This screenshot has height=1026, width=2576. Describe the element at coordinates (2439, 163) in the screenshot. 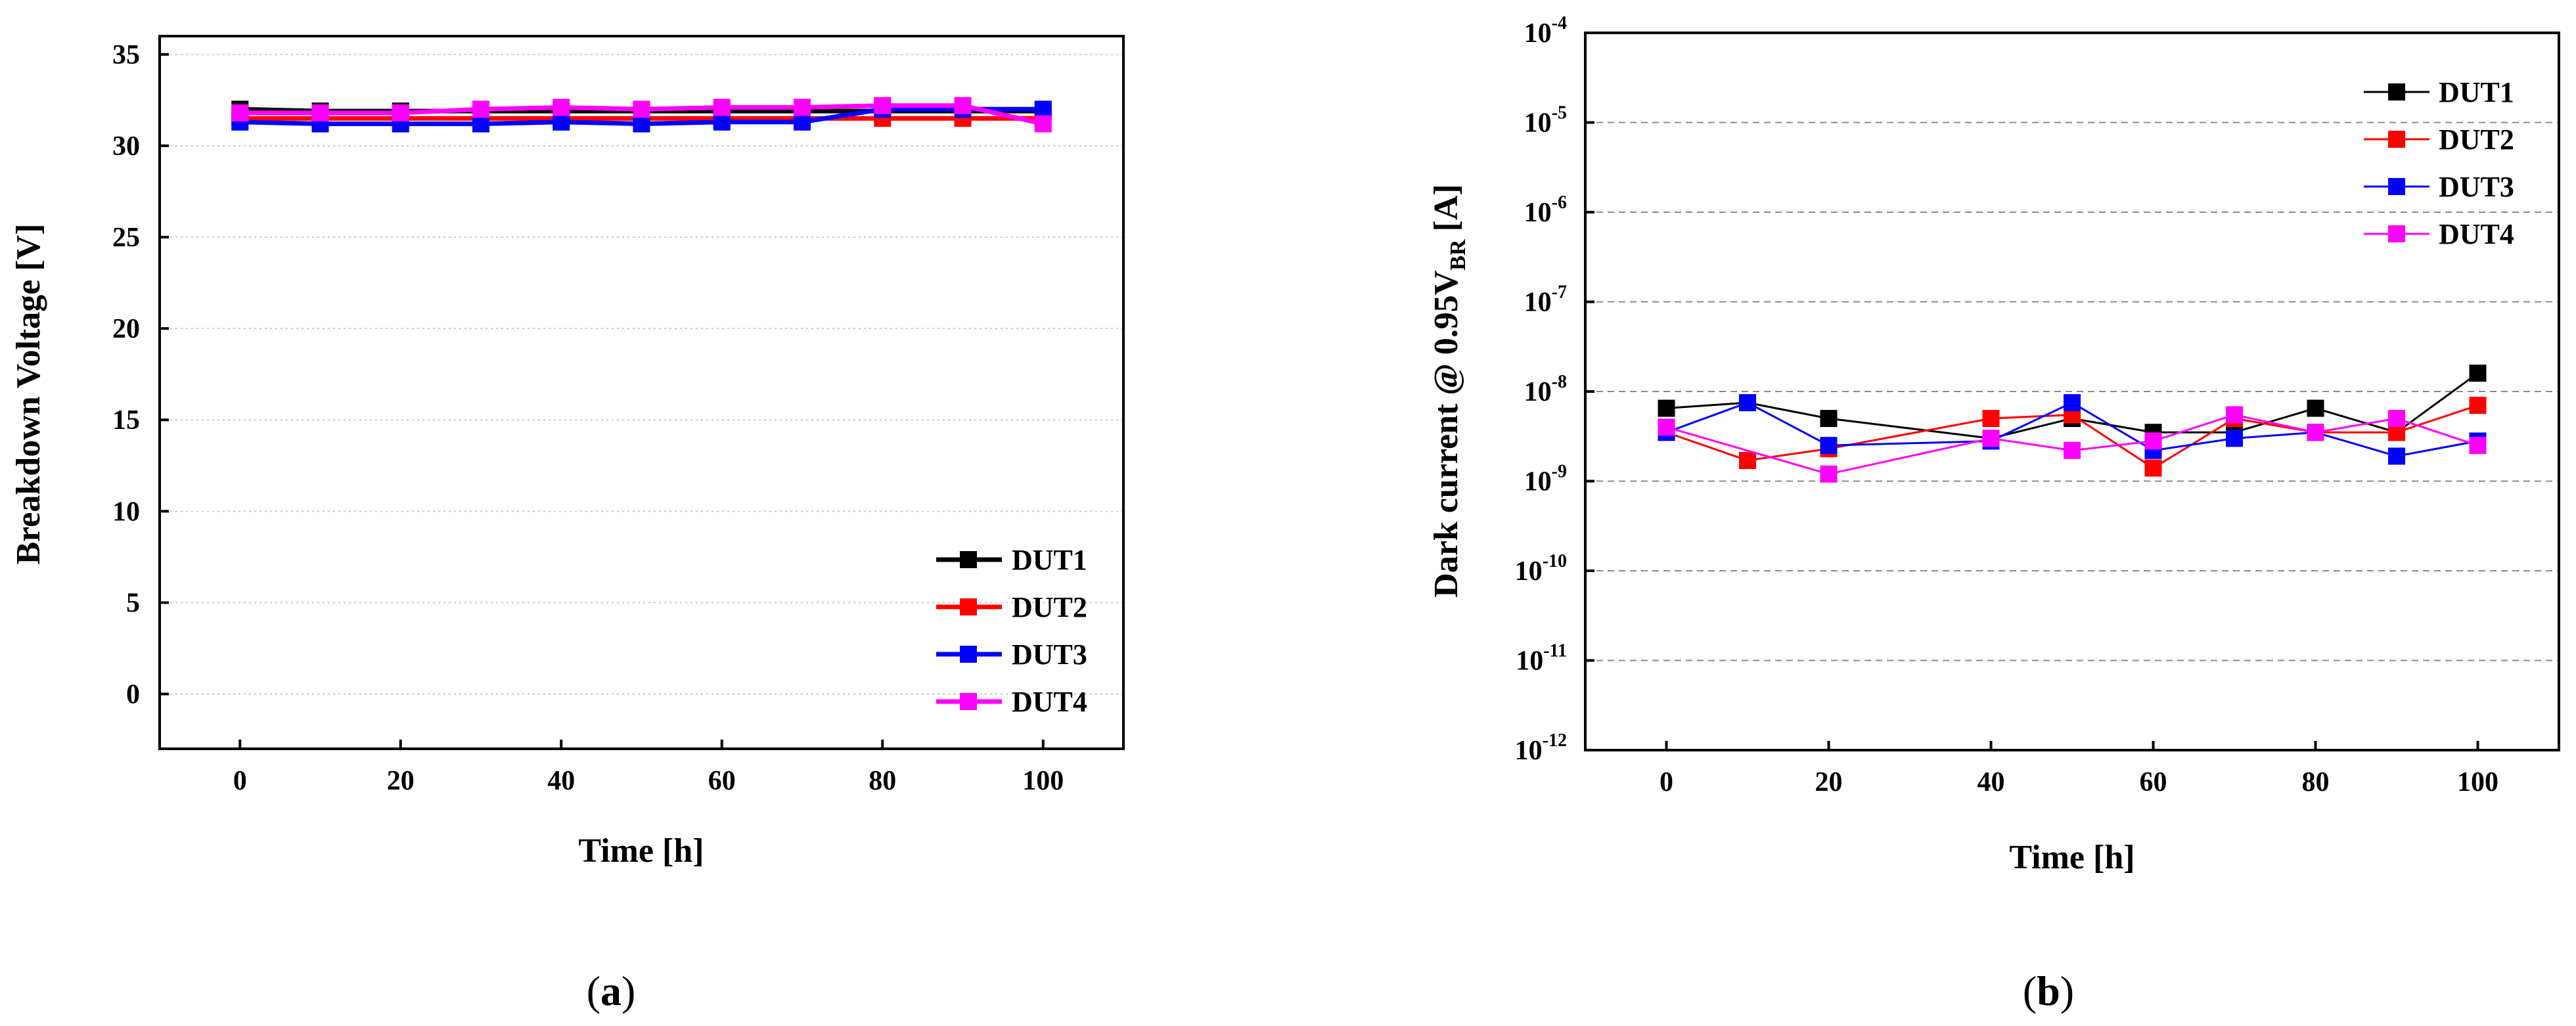

I see `chart-b-legend: DUT1 DUT2 DUT3 DUT4` at that location.